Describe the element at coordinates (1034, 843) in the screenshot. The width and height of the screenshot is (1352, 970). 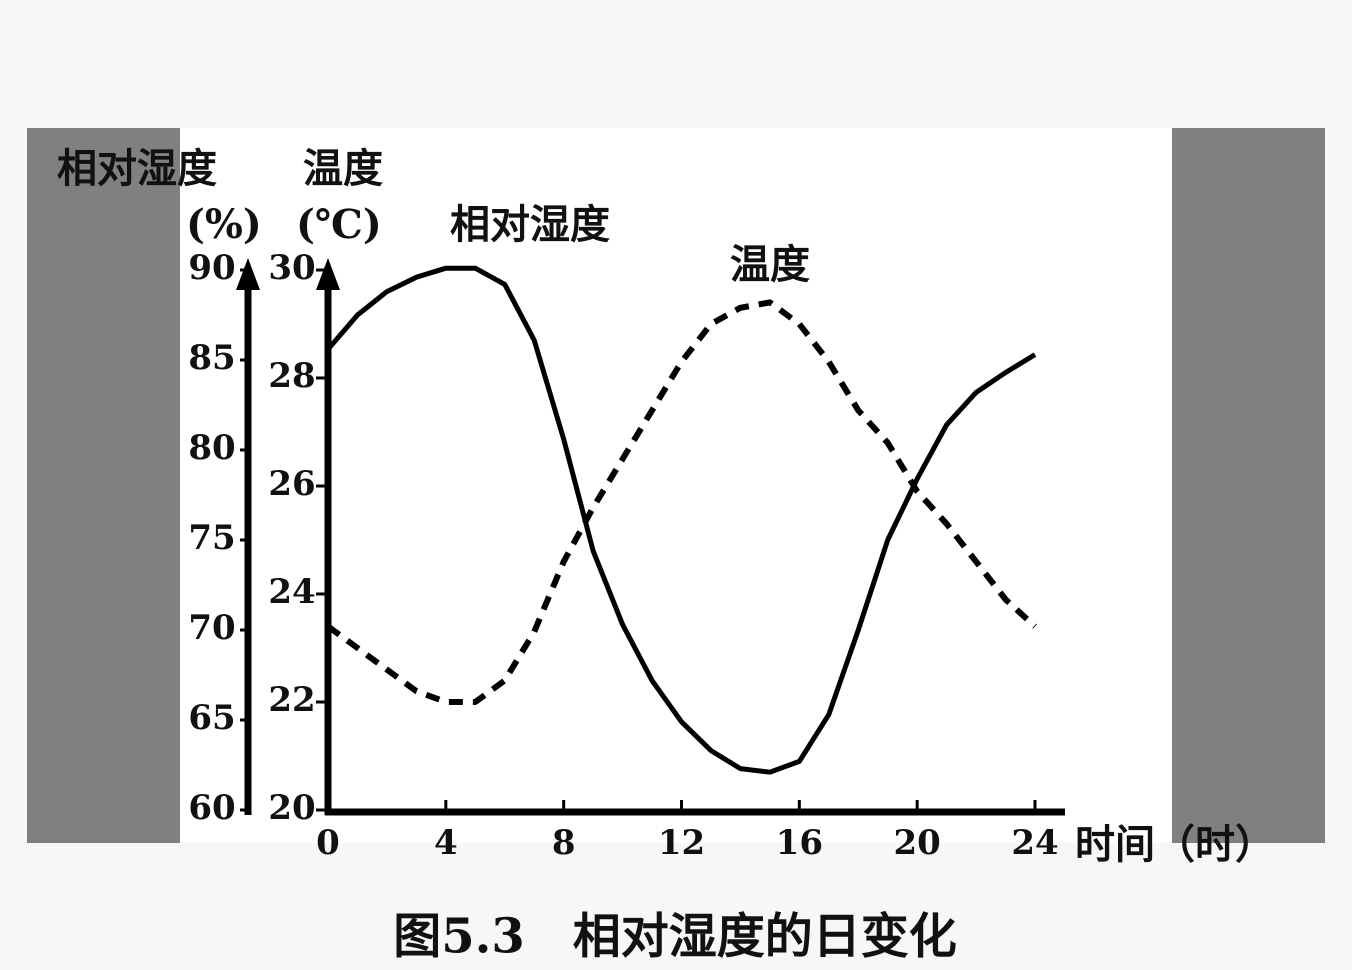
I see `x-tick-label: 24` at that location.